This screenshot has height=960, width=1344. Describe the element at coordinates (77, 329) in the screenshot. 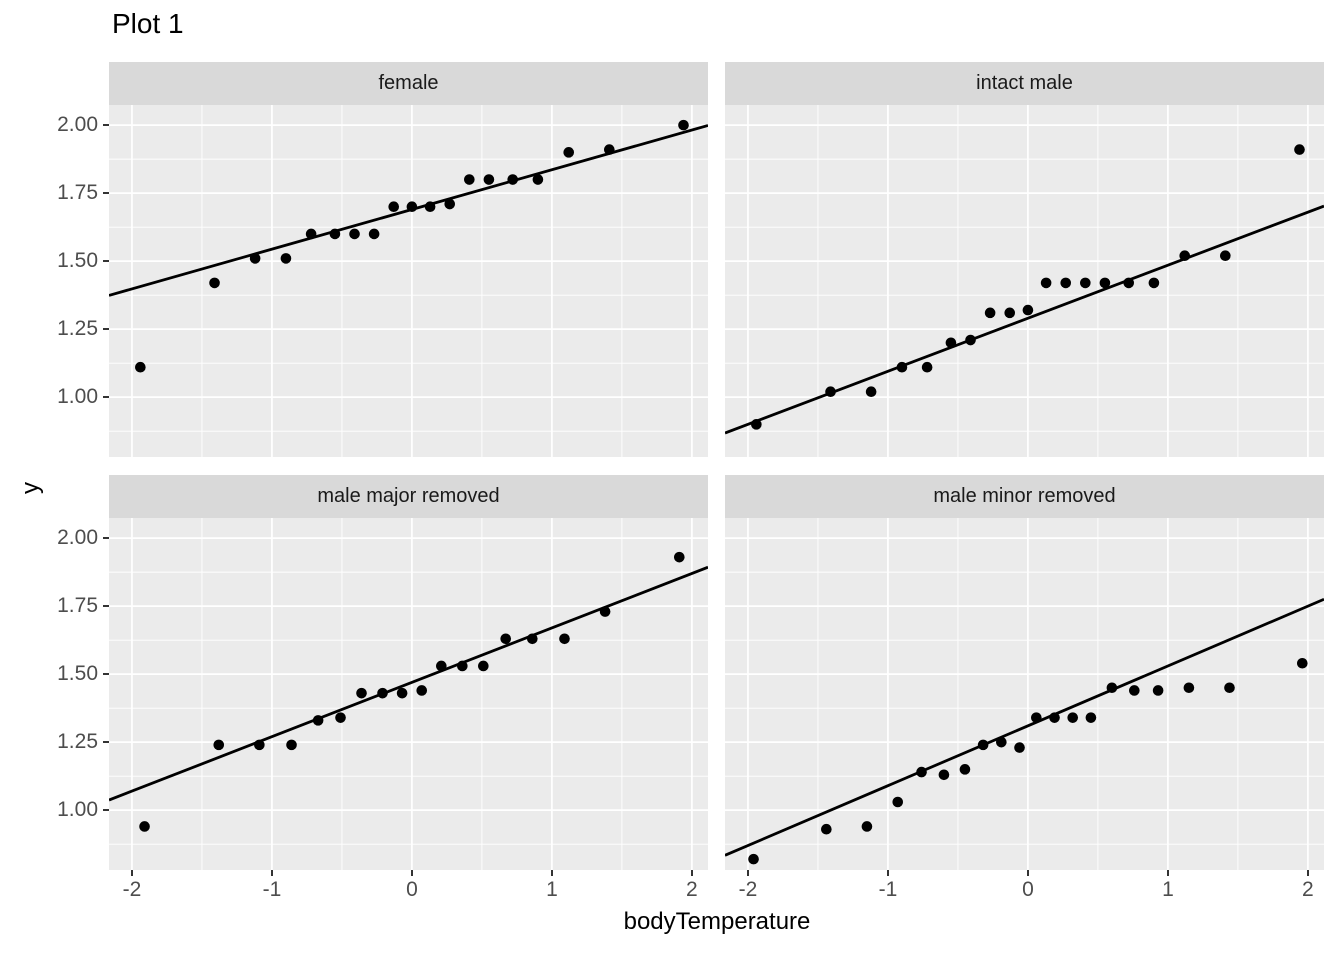

I see `y-tick-label: 1.25` at that location.